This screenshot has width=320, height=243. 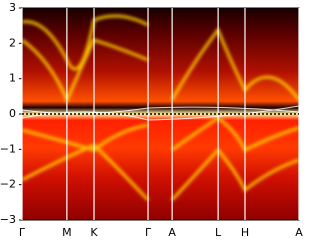 I want to click on y-tick-label: 2, so click(x=12, y=42).